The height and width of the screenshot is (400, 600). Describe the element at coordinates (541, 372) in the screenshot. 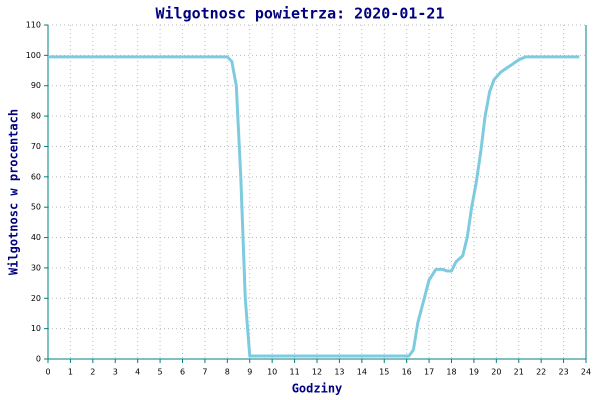

I see `x-tick-label: 22` at that location.